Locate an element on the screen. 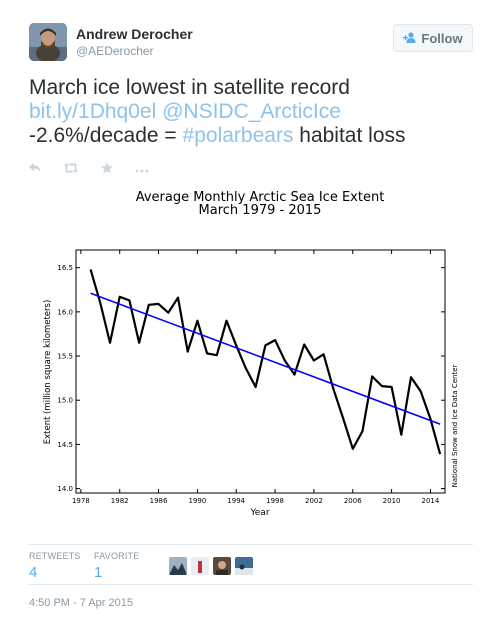  x-tick-label: 1986 is located at coordinates (159, 501).